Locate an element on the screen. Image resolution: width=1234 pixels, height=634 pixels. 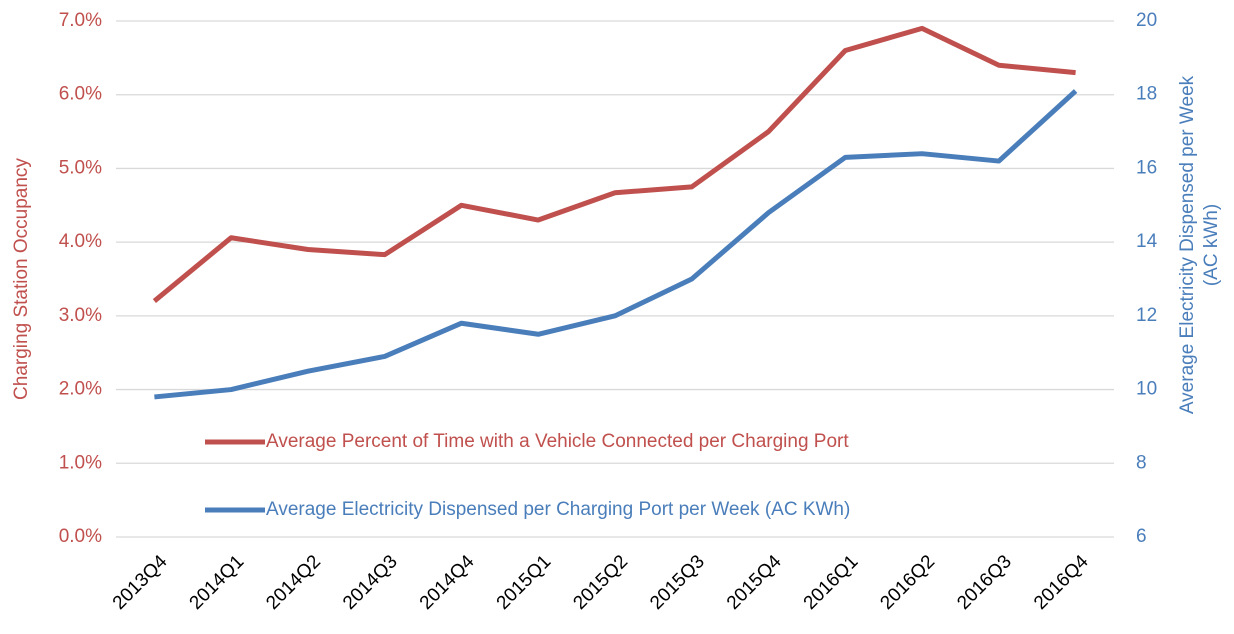
x-tick-label: 2014Q1 is located at coordinates (217, 582).